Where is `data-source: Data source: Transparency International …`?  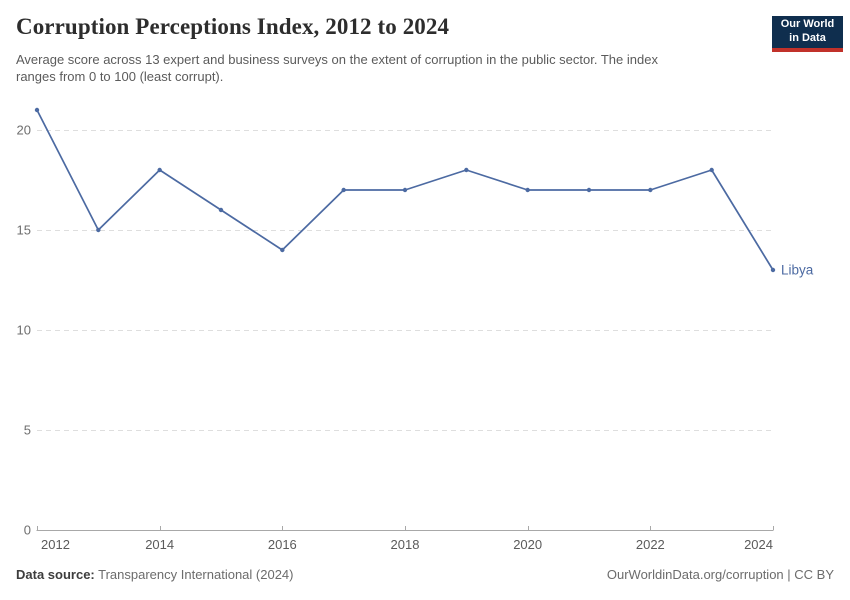 data-source: Data source: Transparency International … is located at coordinates (155, 574).